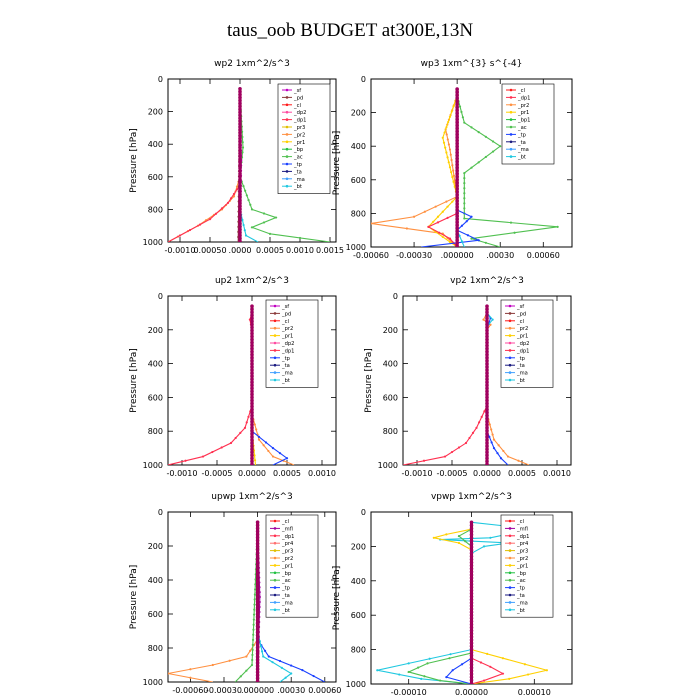 The width and height of the screenshot is (700, 700). I want to click on y-tick-label: 800, so click(155, 209).